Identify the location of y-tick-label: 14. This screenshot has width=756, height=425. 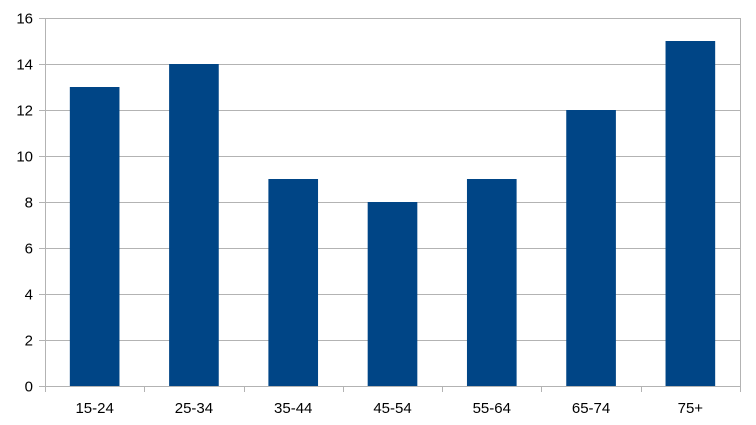
(24, 65).